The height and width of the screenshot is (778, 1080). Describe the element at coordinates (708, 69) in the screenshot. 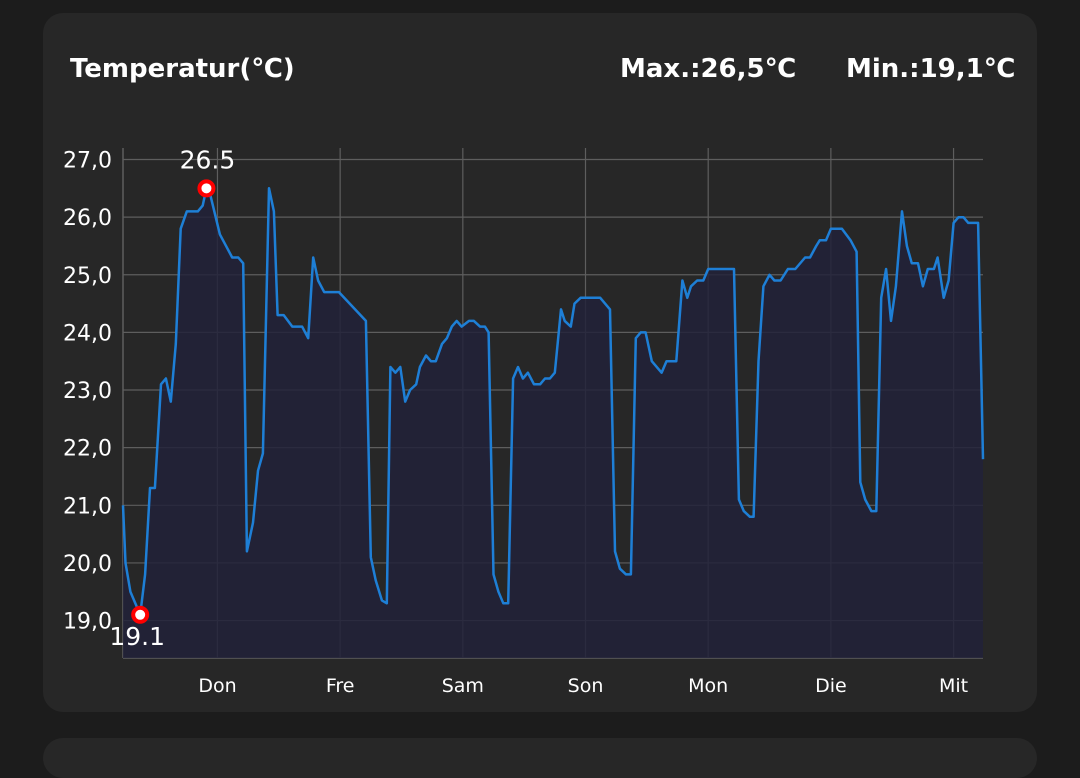

I see `max-temperature: Max.:26,5℃` at that location.